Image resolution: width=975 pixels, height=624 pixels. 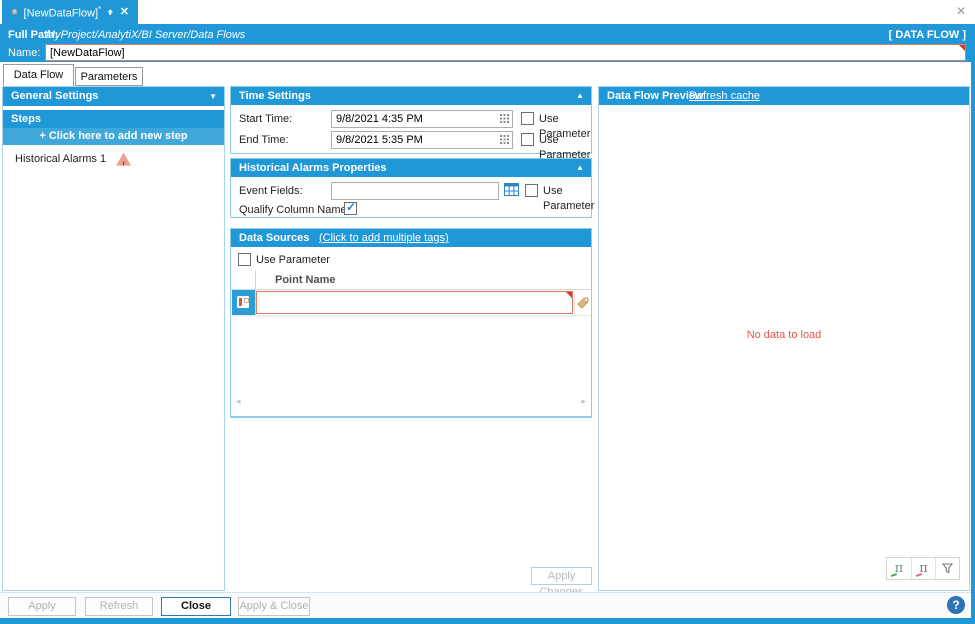 What do you see at coordinates (313, 168) in the screenshot?
I see `alarm-properties-title: Historical Alarms Properties` at bounding box center [313, 168].